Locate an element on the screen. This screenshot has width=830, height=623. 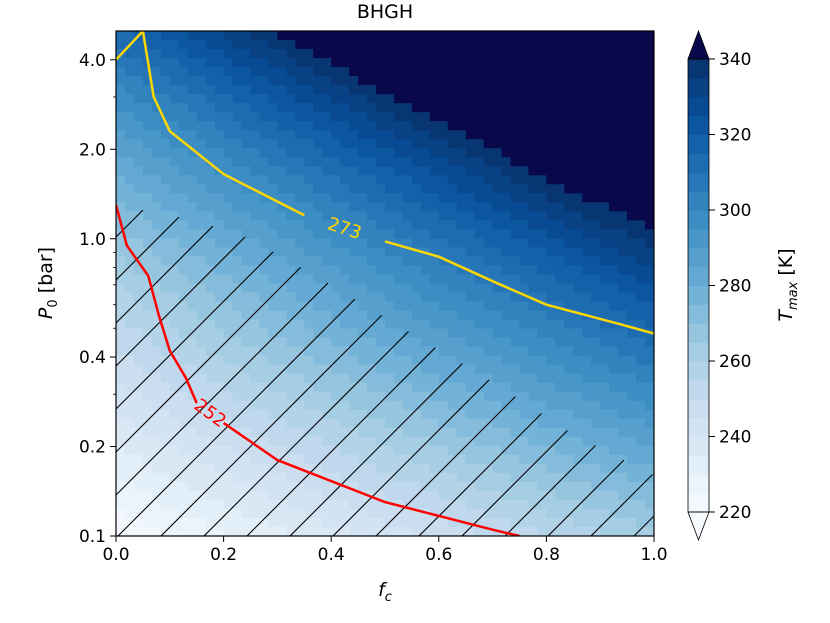
colorbar-tick-label: 280 is located at coordinates (735, 287).